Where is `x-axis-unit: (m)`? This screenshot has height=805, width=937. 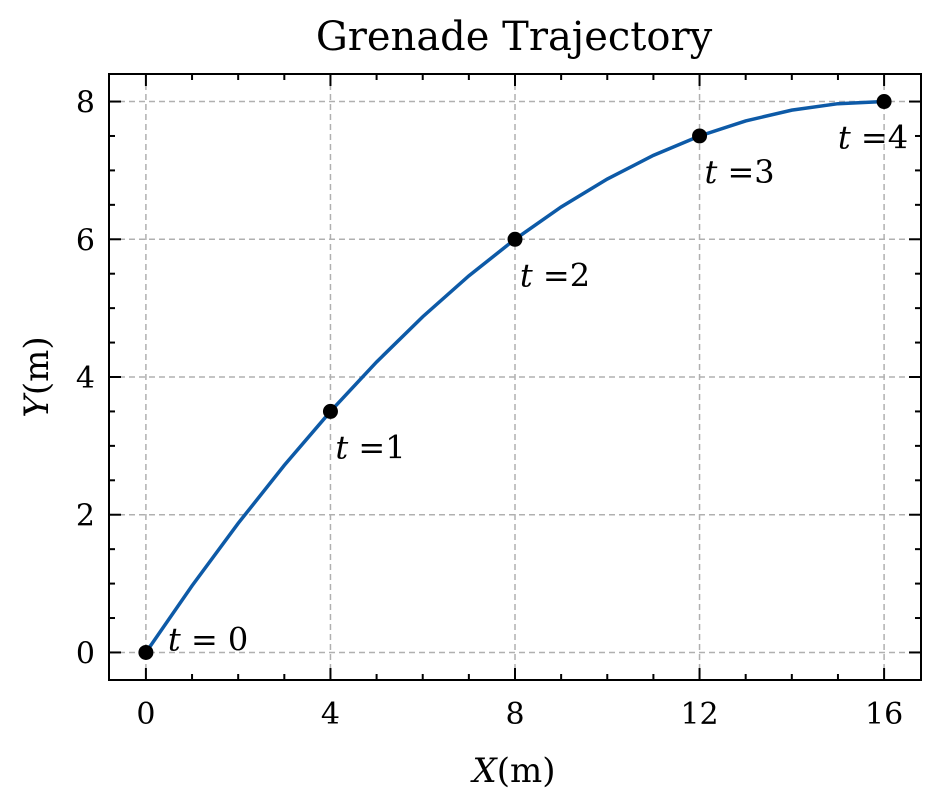 x-axis-unit: (m) is located at coordinates (526, 771).